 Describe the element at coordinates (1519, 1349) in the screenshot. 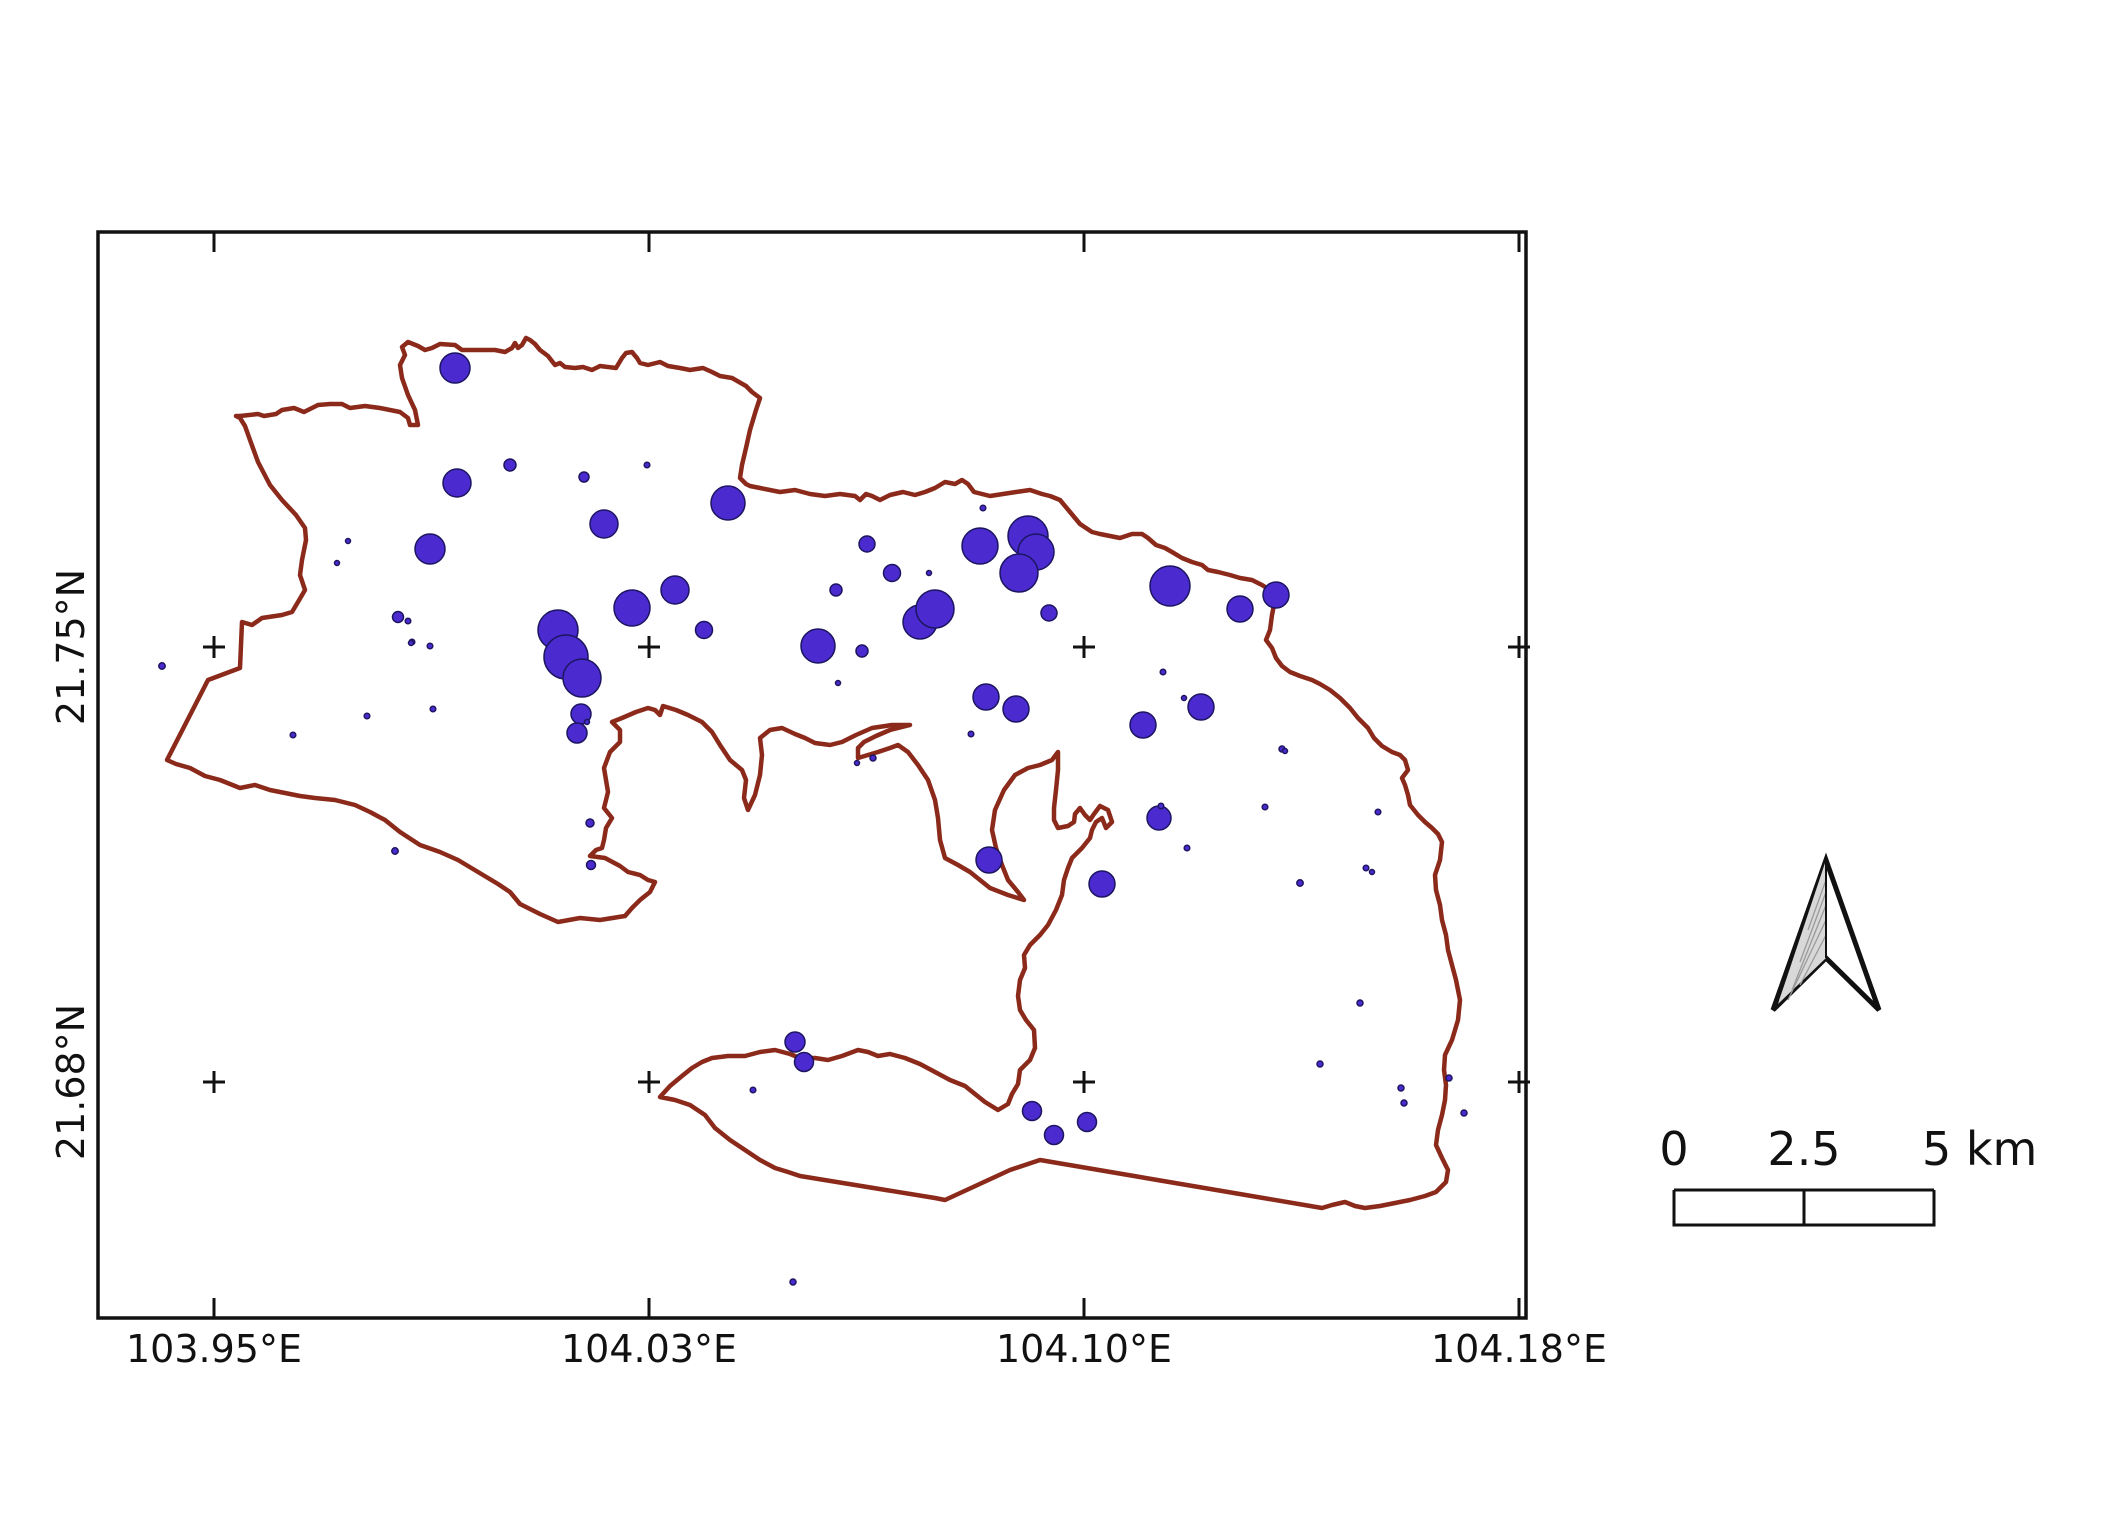

I see `longitude-label: 104.18°E` at that location.